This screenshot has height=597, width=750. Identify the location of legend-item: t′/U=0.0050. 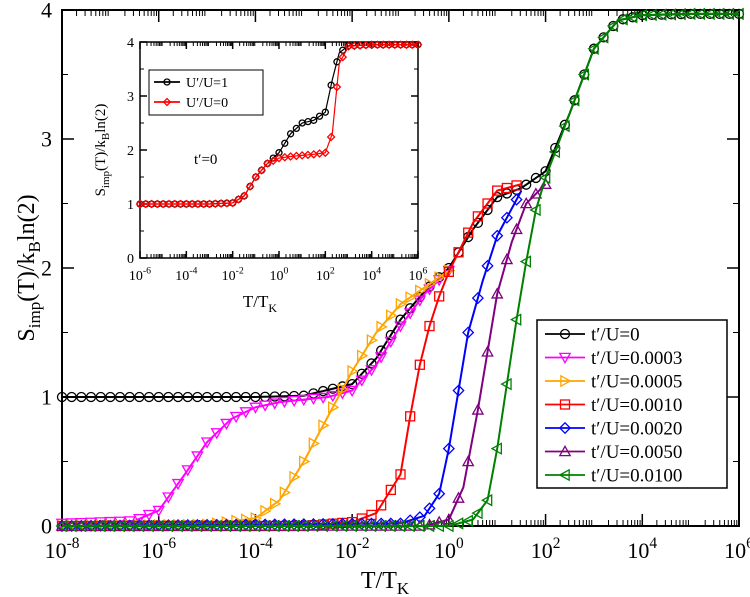
(613, 452).